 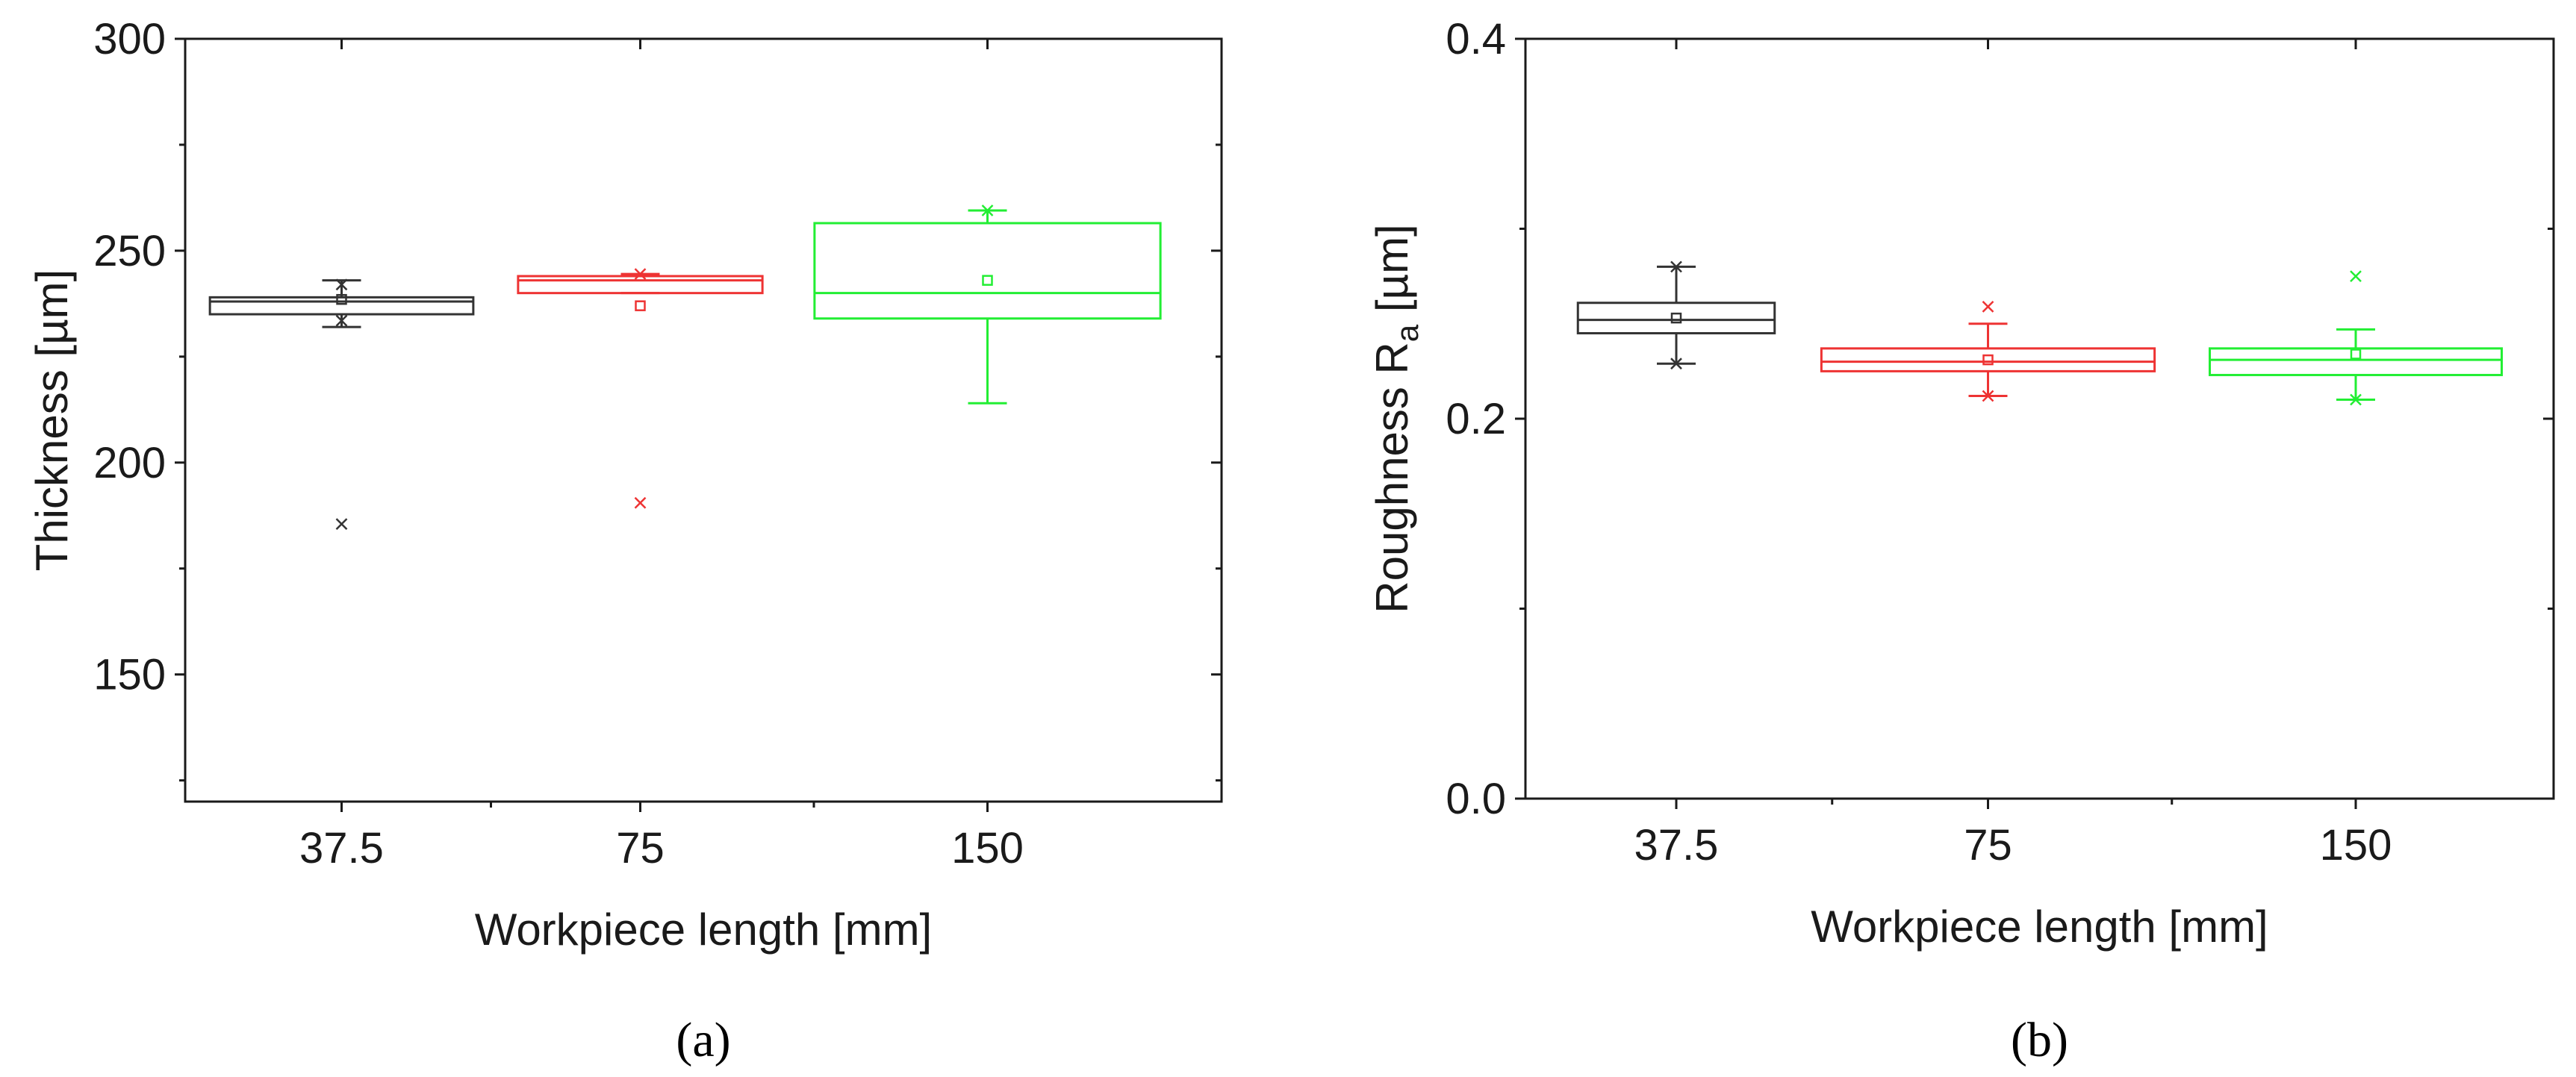 What do you see at coordinates (1407, 333) in the screenshot?
I see `y-axis-title-subscript: a` at bounding box center [1407, 333].